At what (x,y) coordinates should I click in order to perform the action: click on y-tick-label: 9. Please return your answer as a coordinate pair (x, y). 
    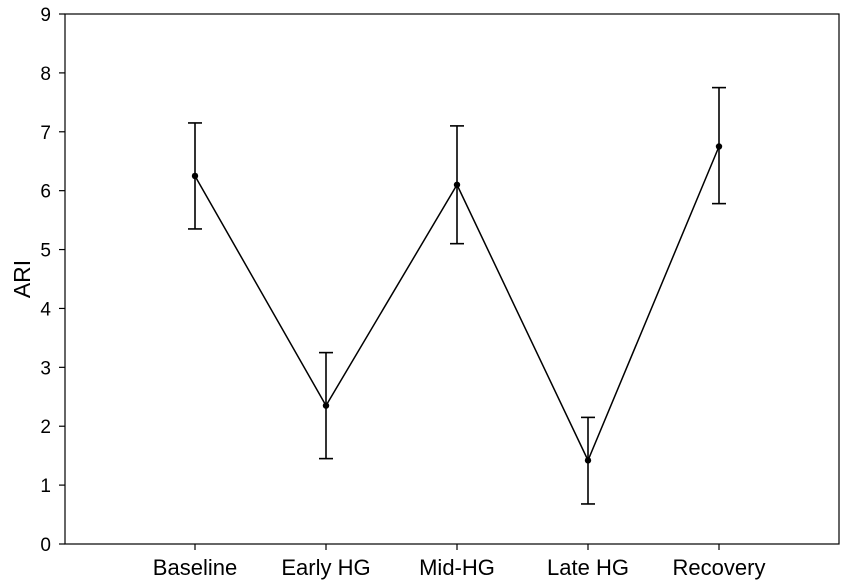
    Looking at the image, I should click on (45, 15).